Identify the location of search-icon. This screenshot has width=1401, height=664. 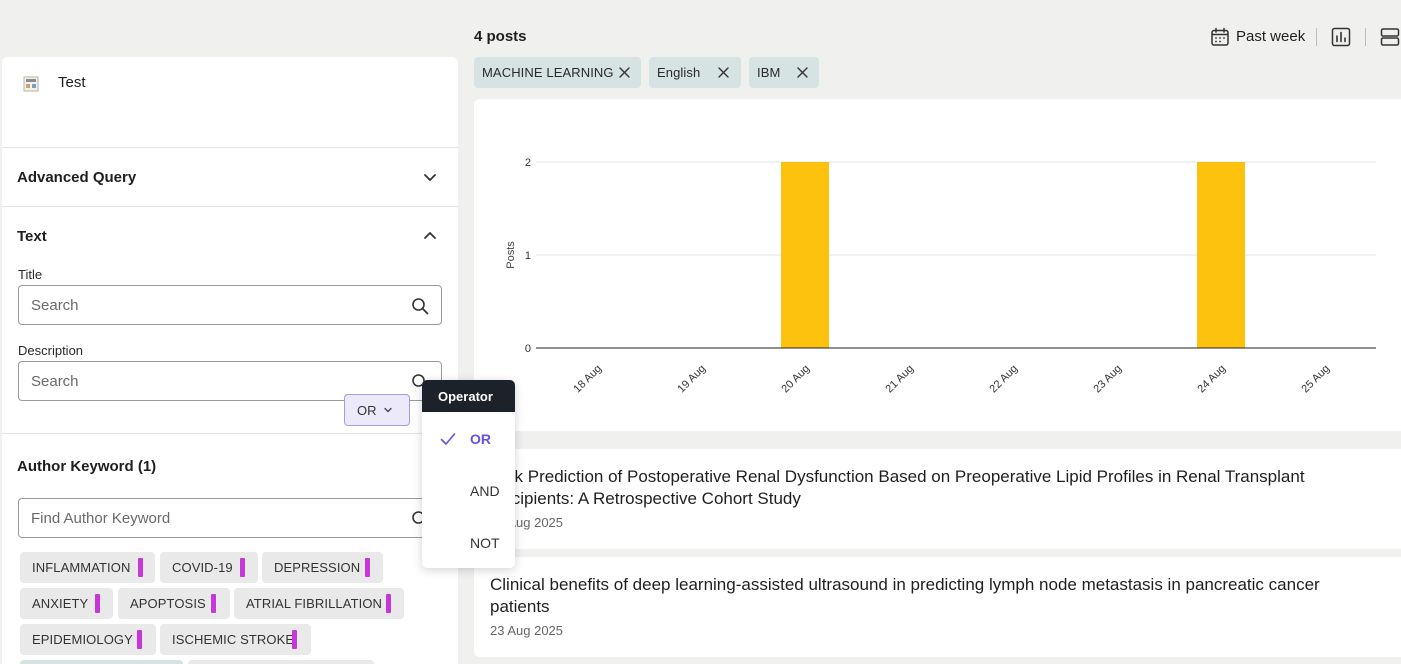
(420, 306).